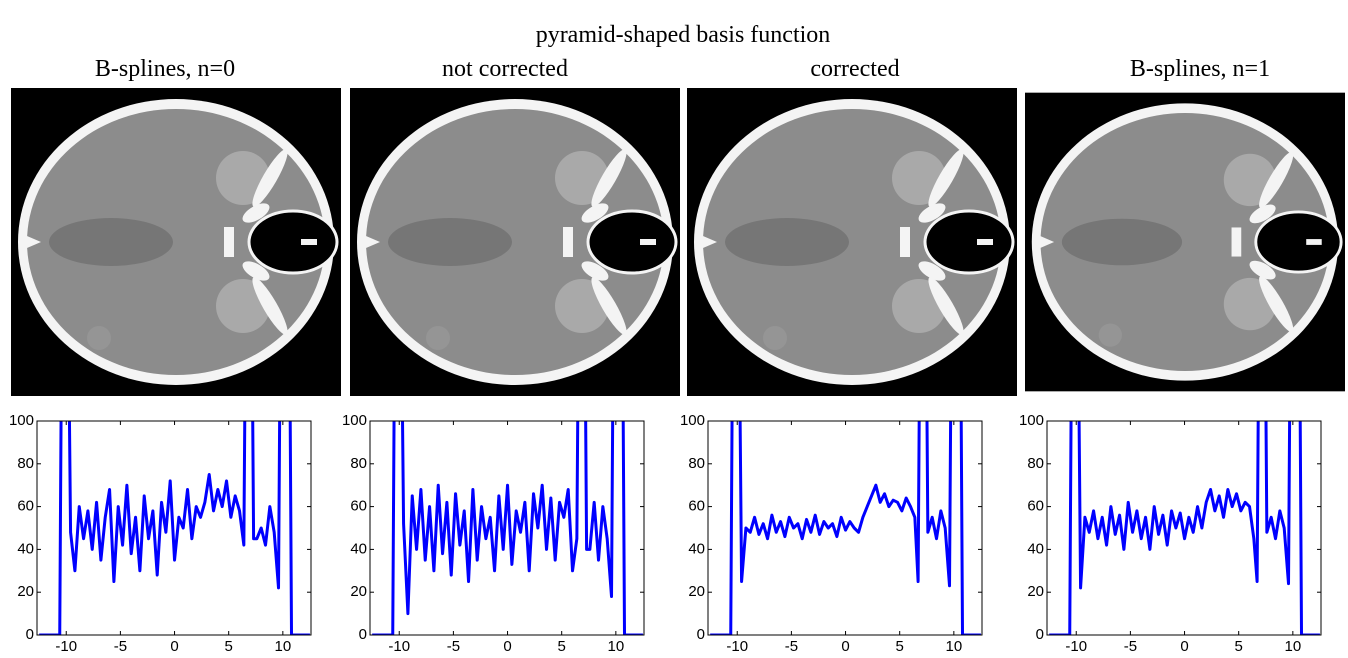 The image size is (1348, 658). I want to click on panel-title: not corrected, so click(505, 69).